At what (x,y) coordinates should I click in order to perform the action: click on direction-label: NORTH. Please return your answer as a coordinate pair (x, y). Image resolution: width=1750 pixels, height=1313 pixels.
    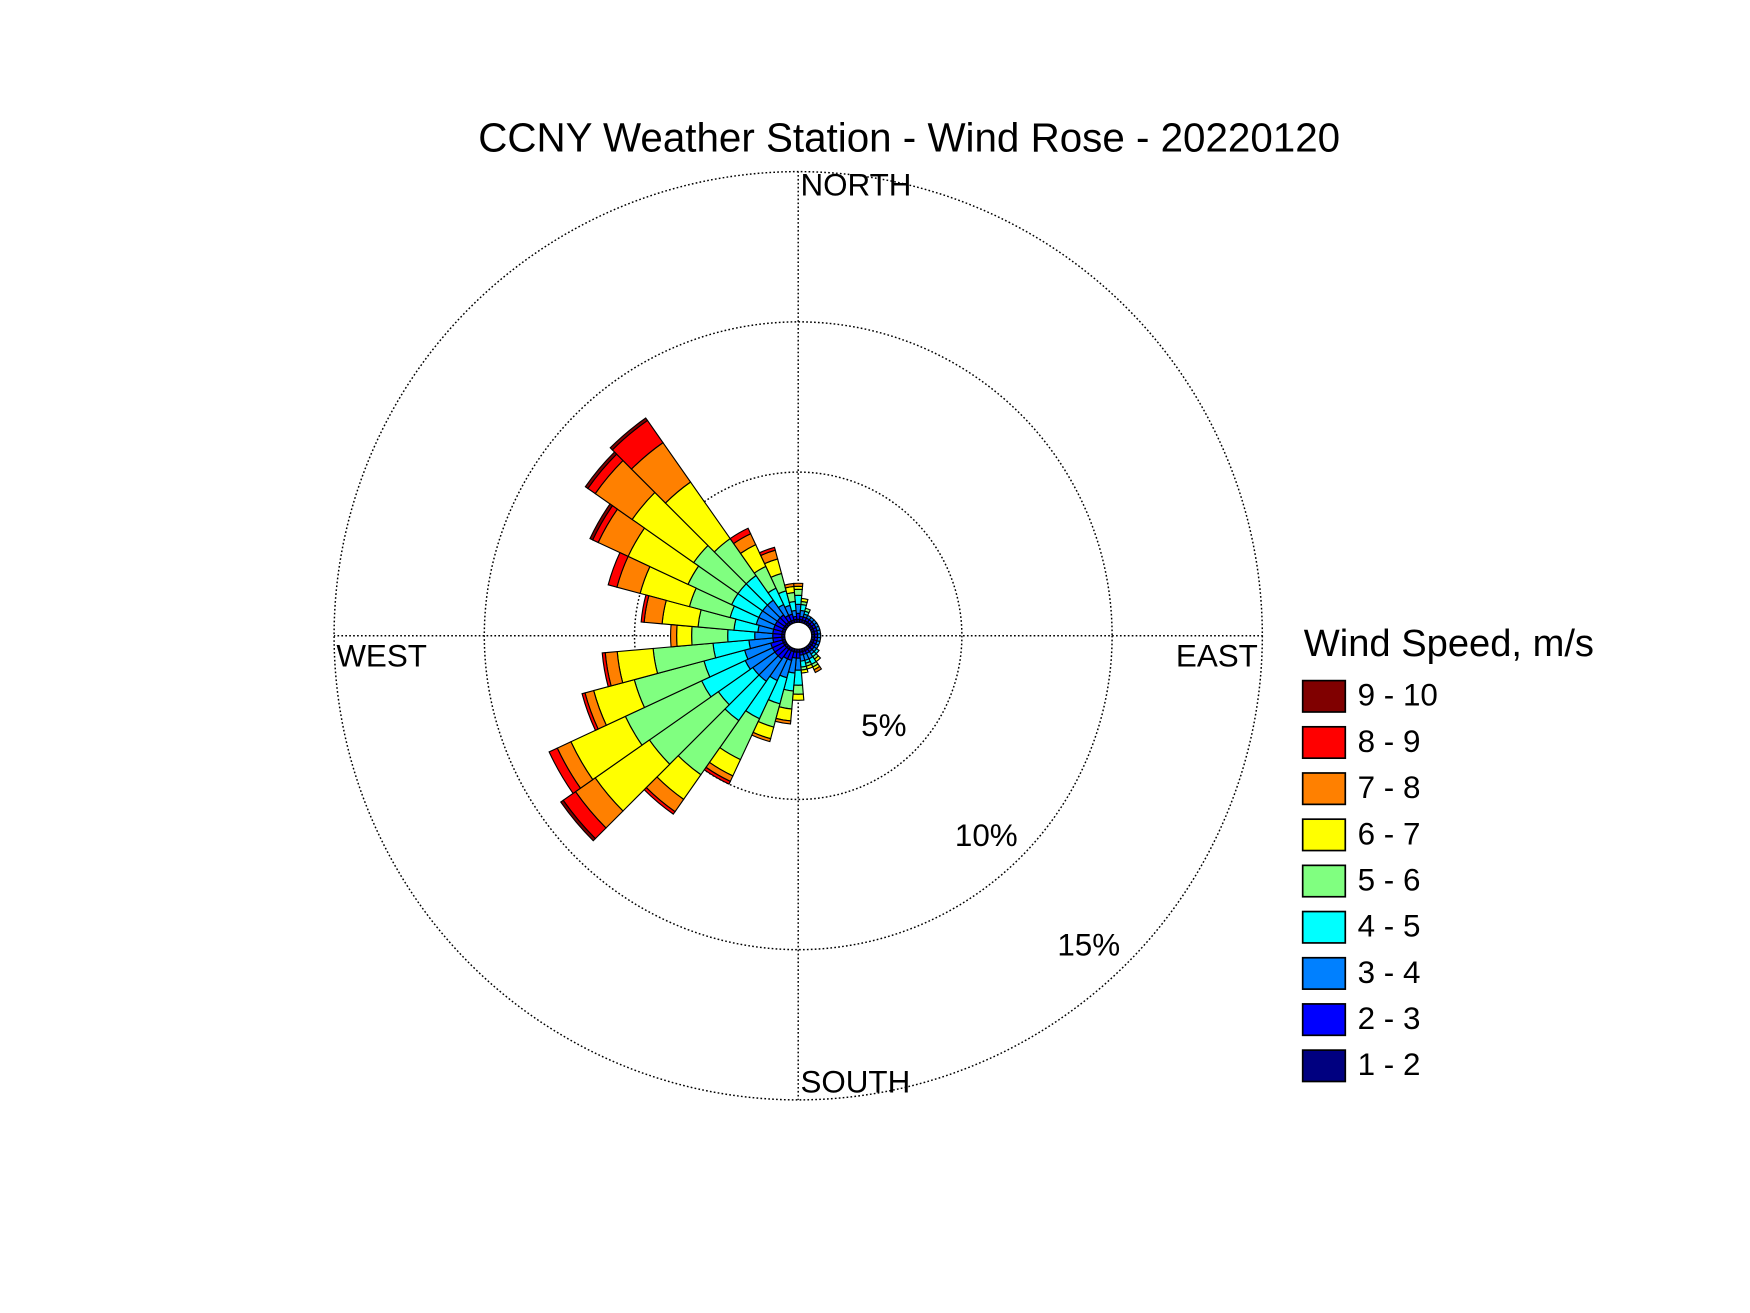
    Looking at the image, I should click on (855, 185).